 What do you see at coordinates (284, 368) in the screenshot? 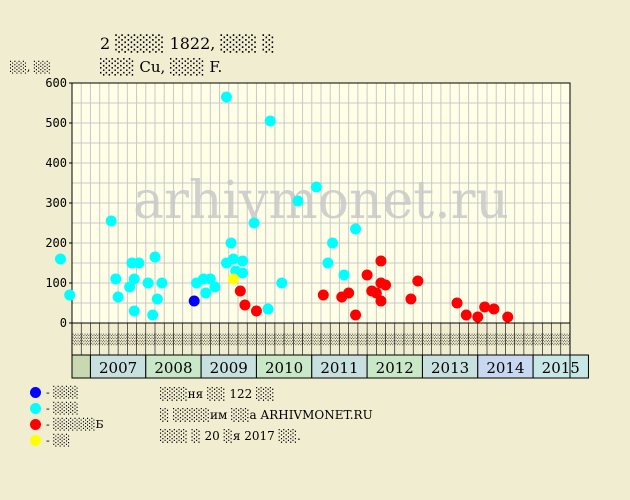
I see `year-label: 2010` at bounding box center [284, 368].